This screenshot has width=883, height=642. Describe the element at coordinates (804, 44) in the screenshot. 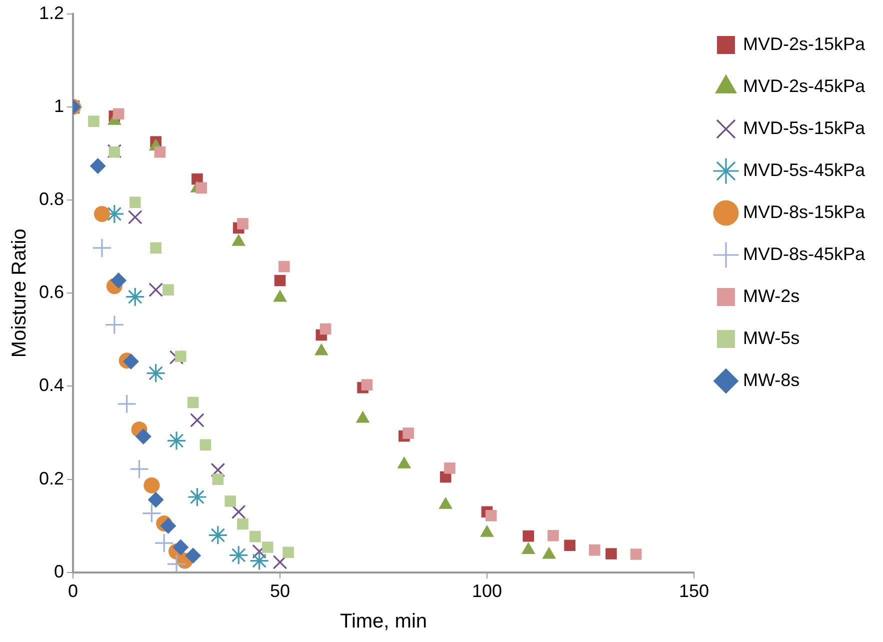

I see `legend-label: MVD-2s-15kPa` at that location.